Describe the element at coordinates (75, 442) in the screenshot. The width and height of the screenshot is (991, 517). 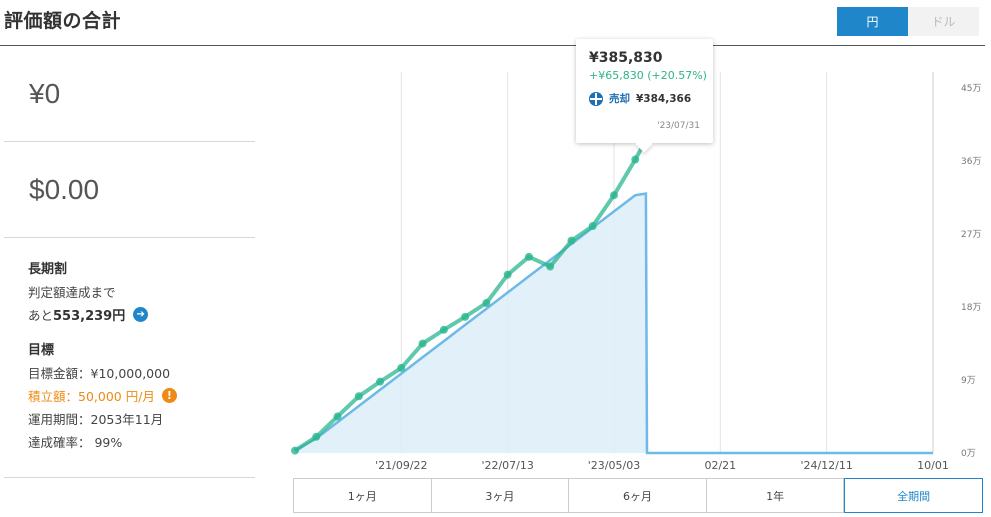
I see `goal-probability: 達成確率： 99%` at that location.